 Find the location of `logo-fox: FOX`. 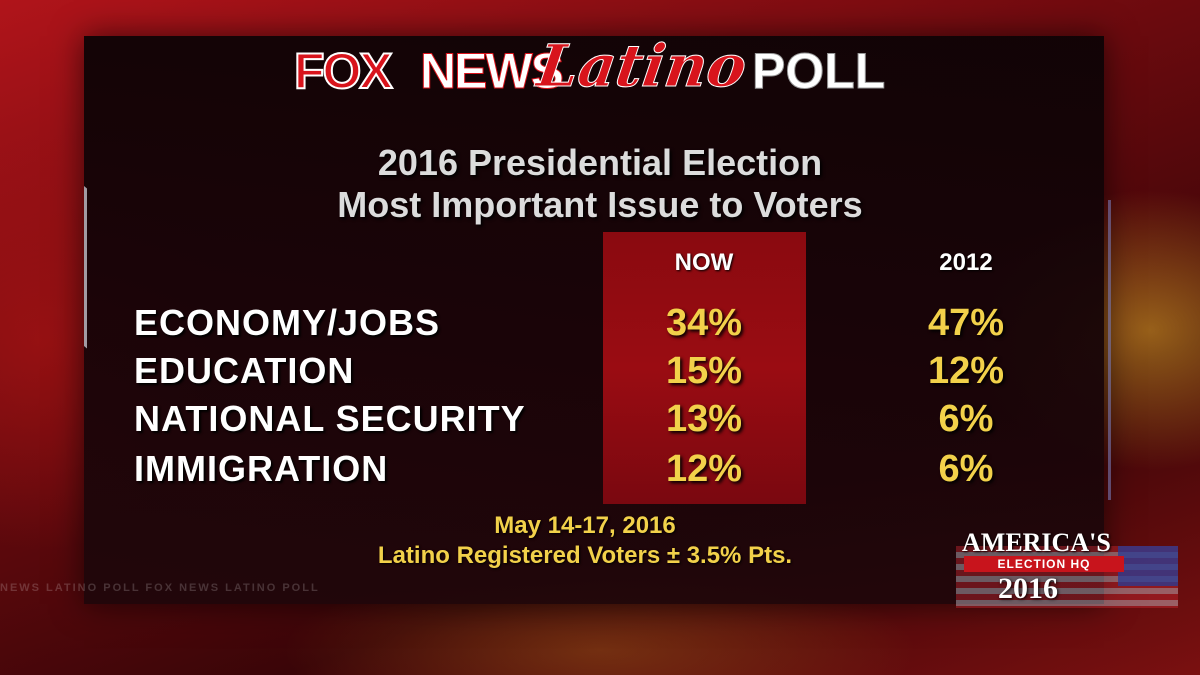

logo-fox: FOX is located at coordinates (343, 71).